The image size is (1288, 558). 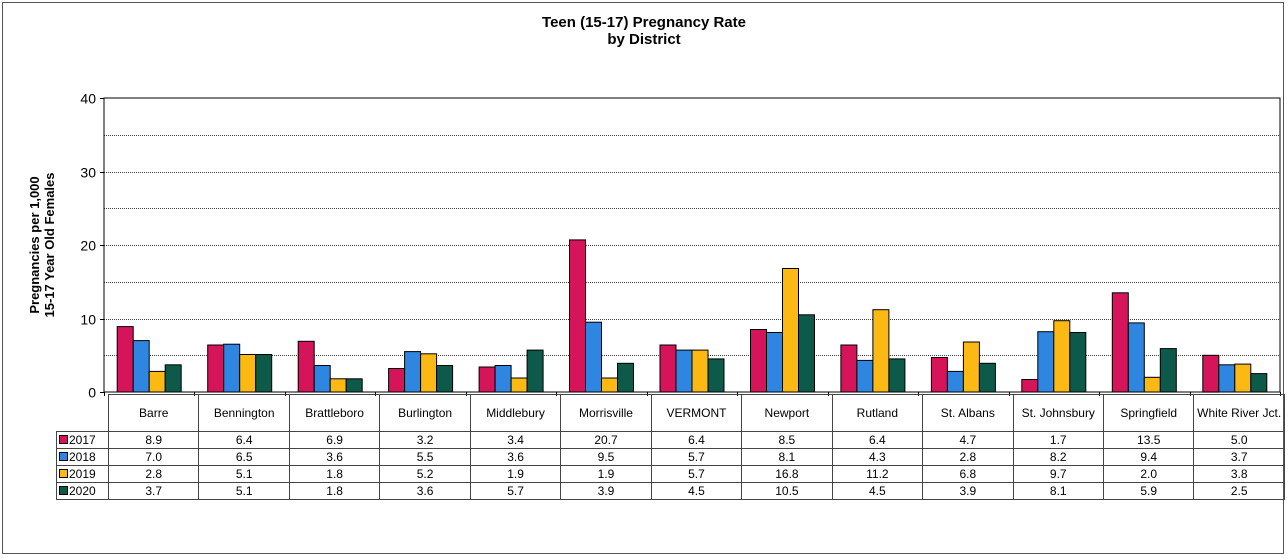 I want to click on x-tick-label: Barre, so click(x=153, y=413).